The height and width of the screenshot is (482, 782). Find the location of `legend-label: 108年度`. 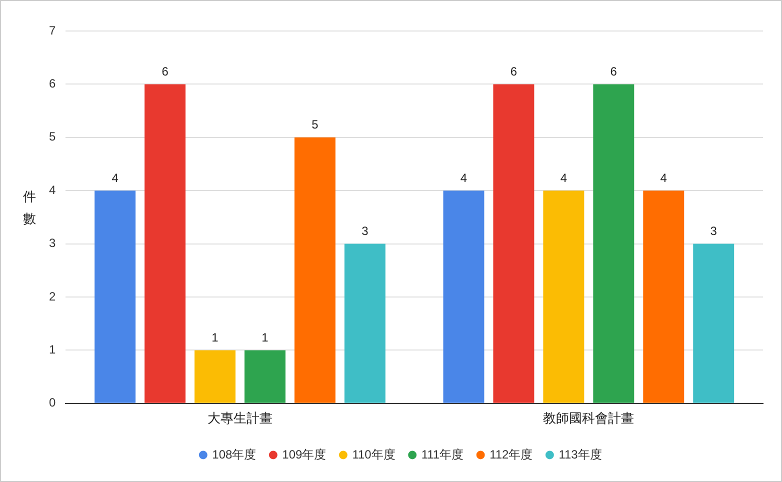

legend-label: 108年度 is located at coordinates (234, 454).